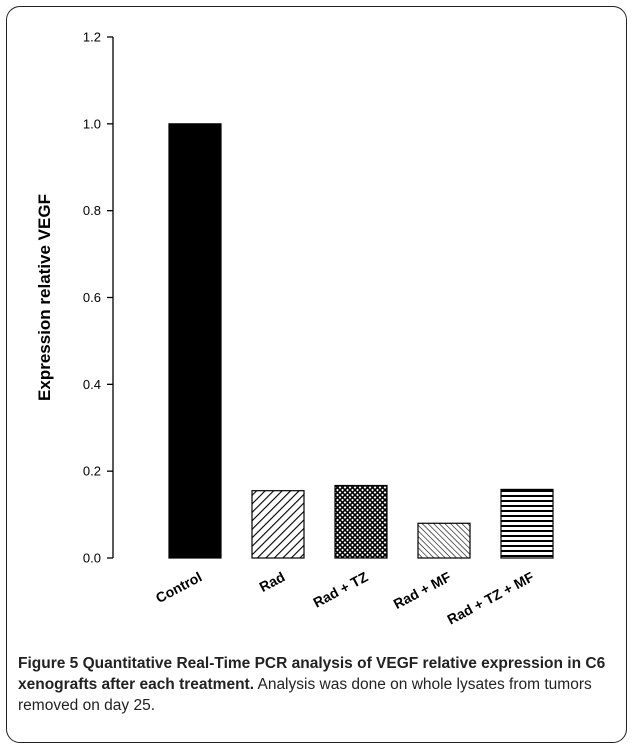 The width and height of the screenshot is (635, 750). Describe the element at coordinates (490, 597) in the screenshot. I see `x-category-label: Rad + TZ + MF` at that location.